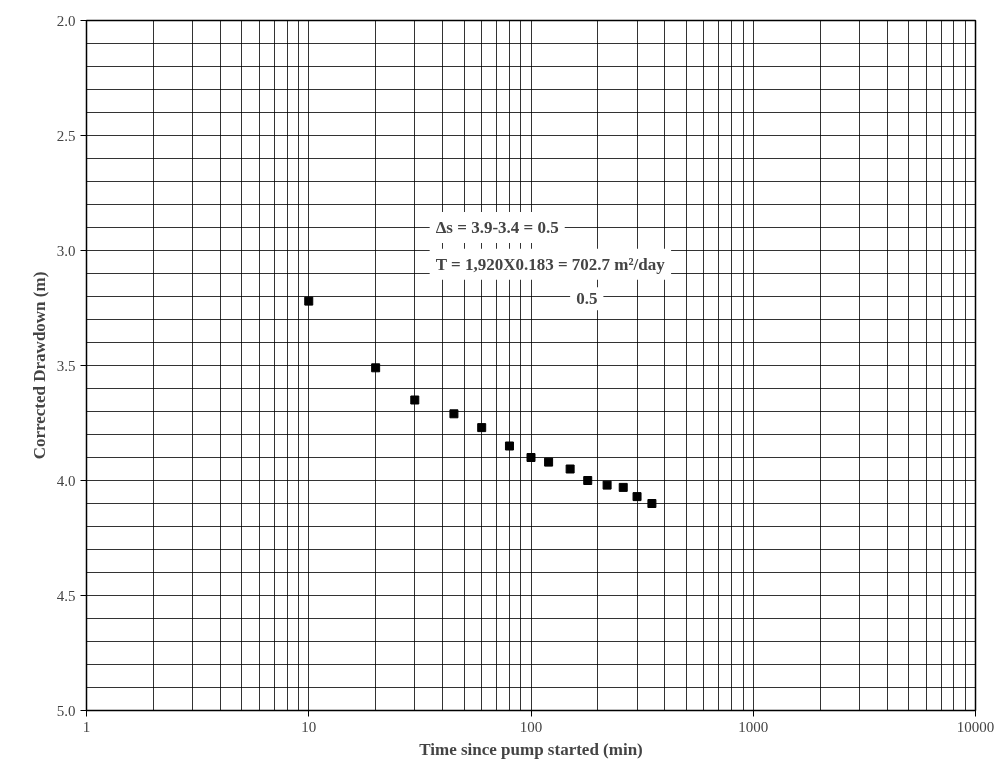 Image resolution: width=1005 pixels, height=761 pixels. What do you see at coordinates (309, 726) in the screenshot?
I see `x-tick-label: 10` at bounding box center [309, 726].